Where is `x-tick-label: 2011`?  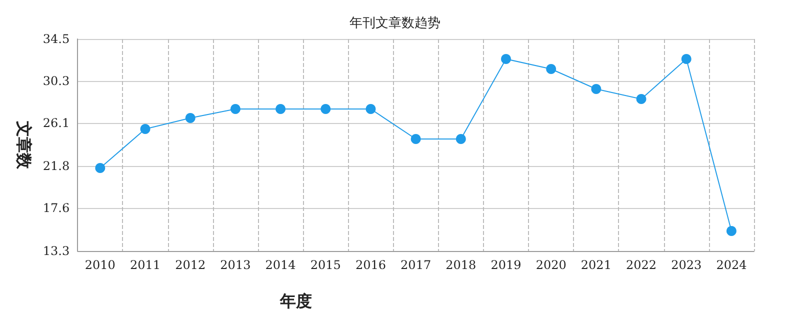
x-tick-label: 2011 is located at coordinates (145, 265).